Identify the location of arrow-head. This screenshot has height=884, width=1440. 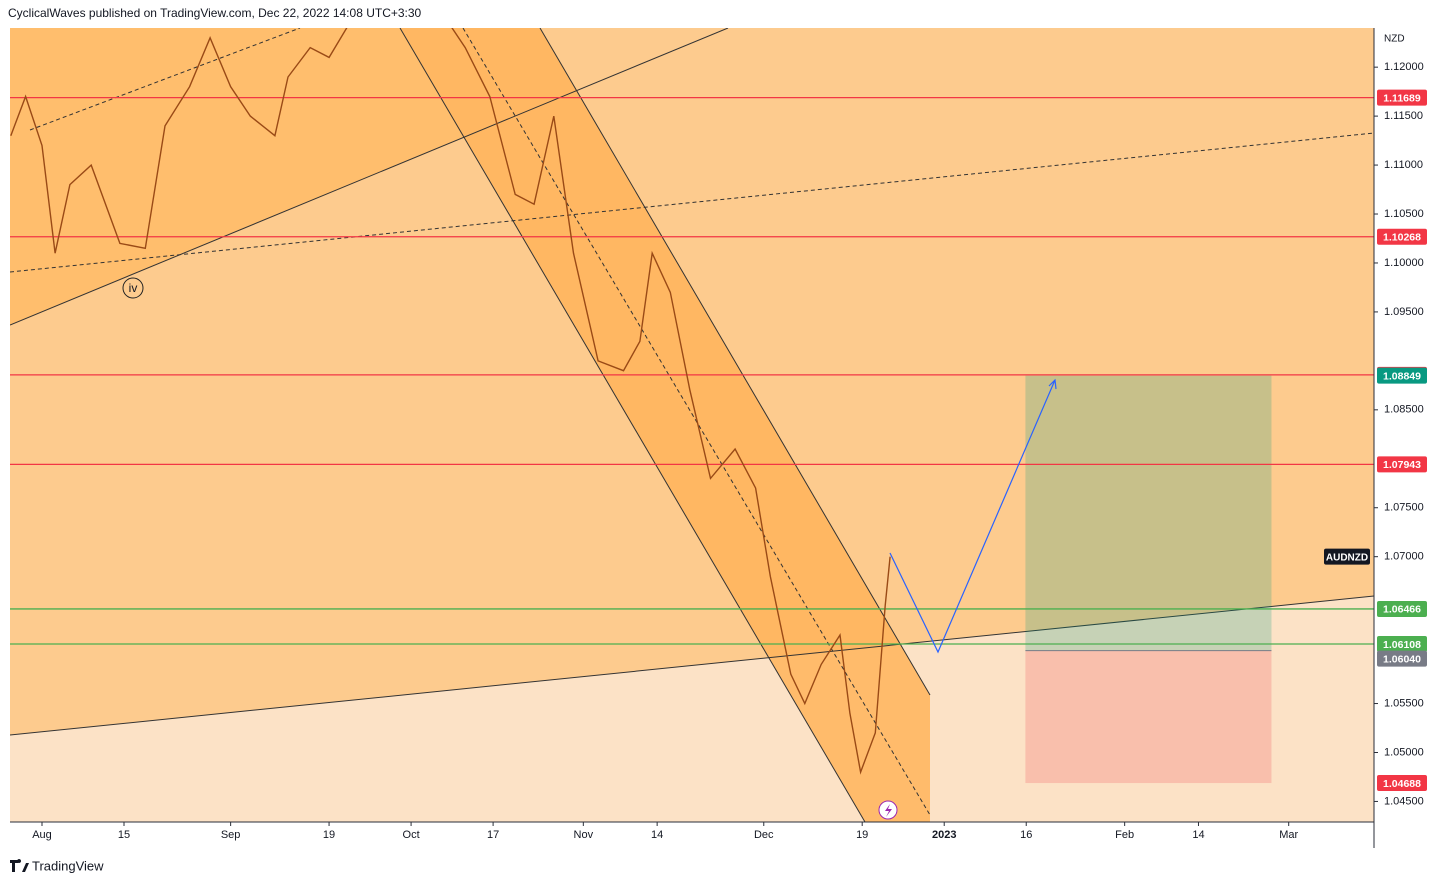
(1052, 384).